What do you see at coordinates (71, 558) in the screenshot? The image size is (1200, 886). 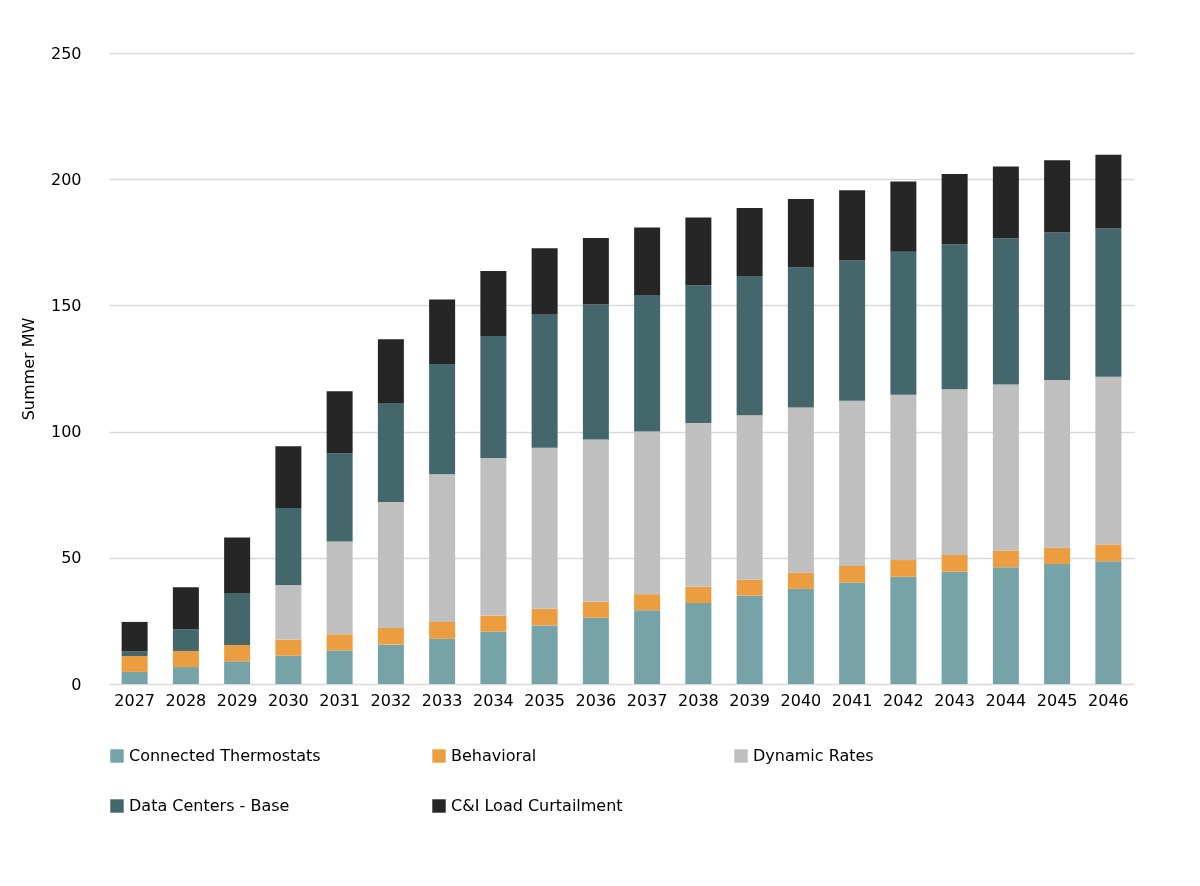 I see `y-tick-label: 50` at bounding box center [71, 558].